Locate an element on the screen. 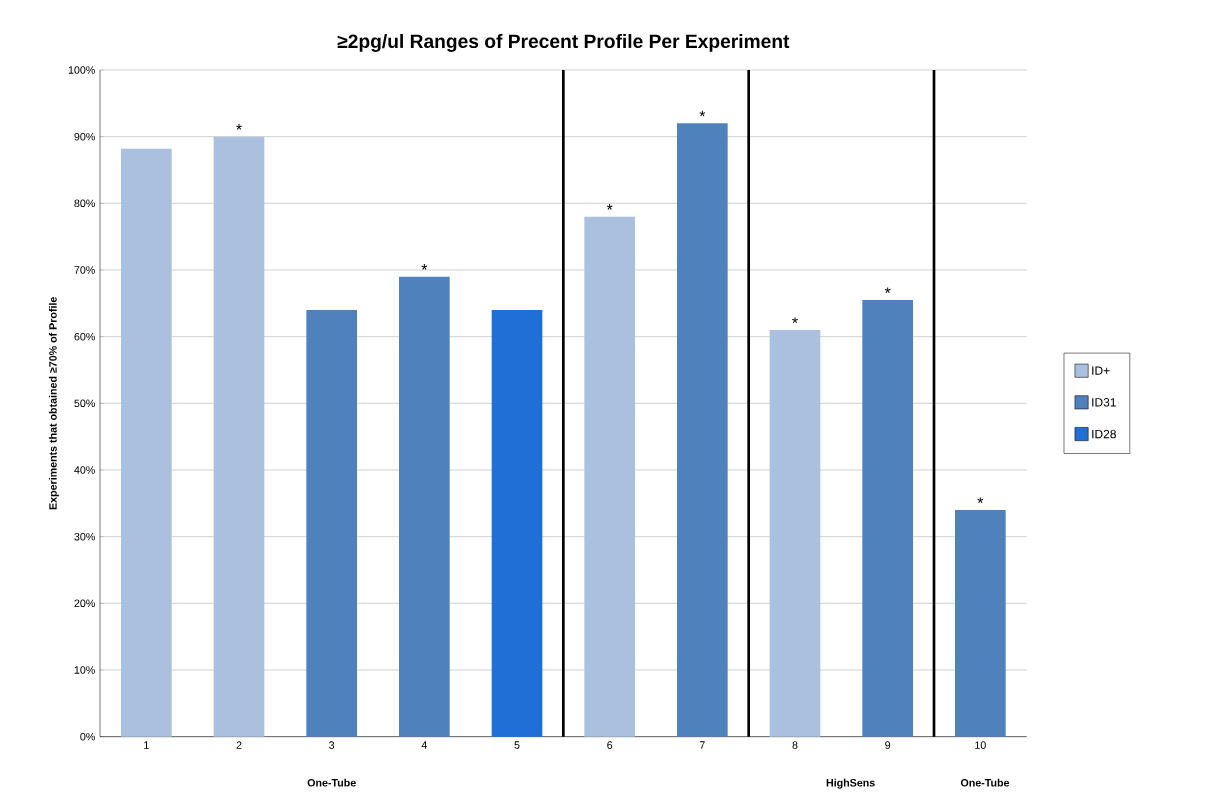 This screenshot has width=1211, height=810. y-tick-label: 100% is located at coordinates (81, 70).